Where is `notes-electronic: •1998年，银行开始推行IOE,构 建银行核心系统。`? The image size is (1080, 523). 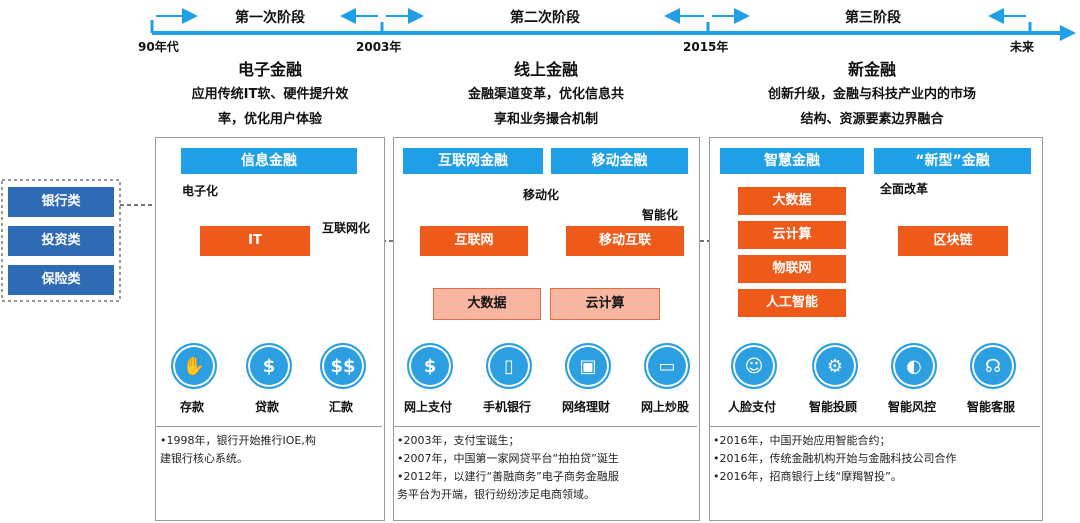
notes-electronic: •1998年，银行开始推行IOE,构 建银行核心系统。 is located at coordinates (270, 450).